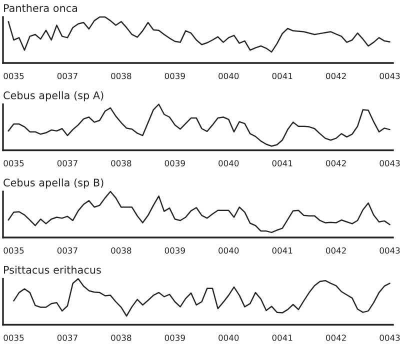  I want to click on chart-title: Psittacus erithacus, so click(52, 270).